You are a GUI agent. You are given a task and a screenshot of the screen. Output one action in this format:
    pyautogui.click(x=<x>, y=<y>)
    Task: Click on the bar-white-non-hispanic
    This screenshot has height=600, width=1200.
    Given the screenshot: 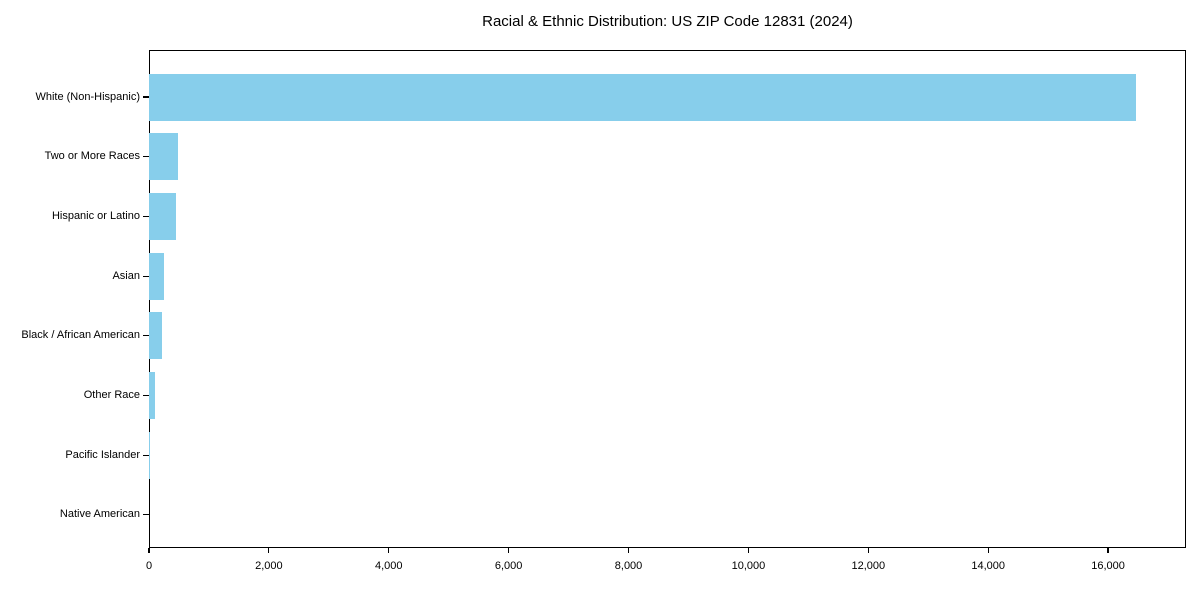 What is the action you would take?
    pyautogui.click(x=643, y=97)
    